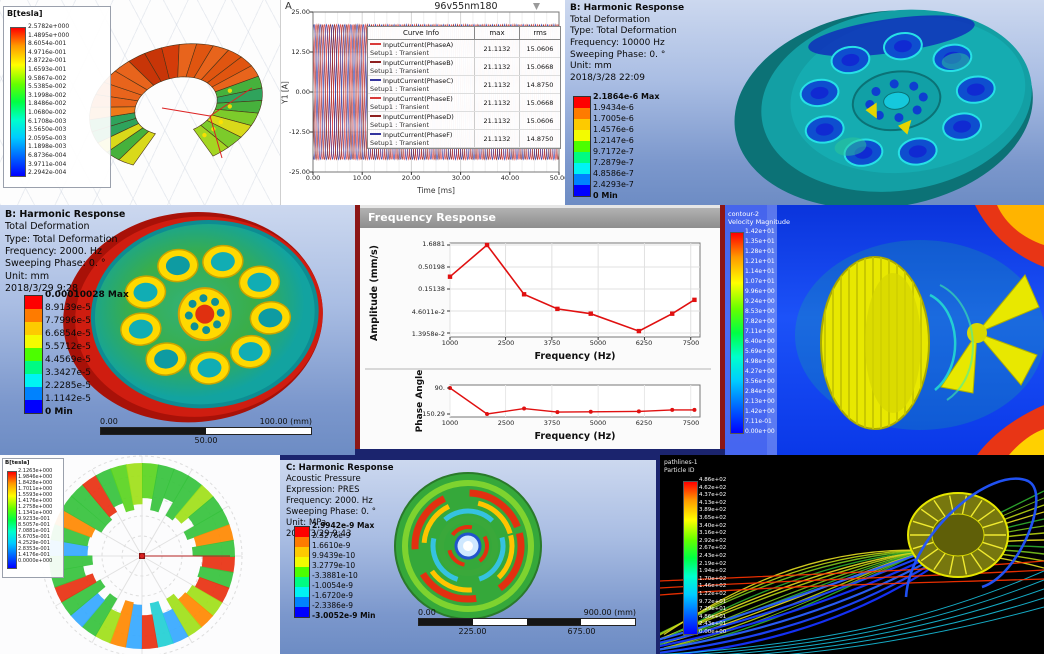  Describe the element at coordinates (713, 510) in the screenshot. I see `colorbar-label: 3.89e+02` at that location.